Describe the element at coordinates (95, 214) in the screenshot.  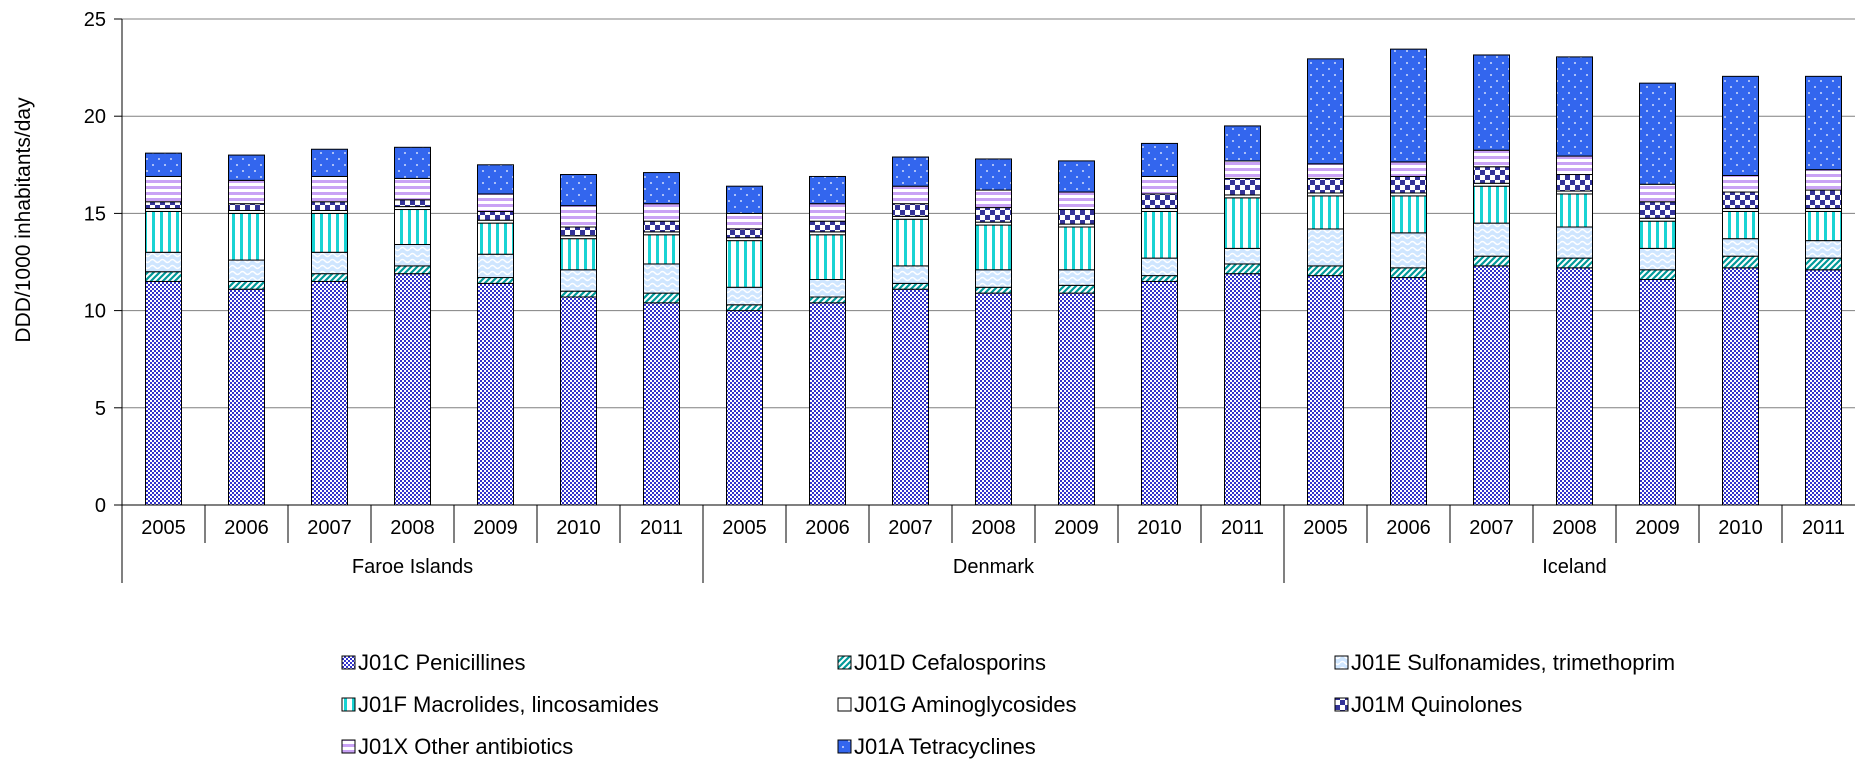
I see `y-tick-label: 15` at that location.